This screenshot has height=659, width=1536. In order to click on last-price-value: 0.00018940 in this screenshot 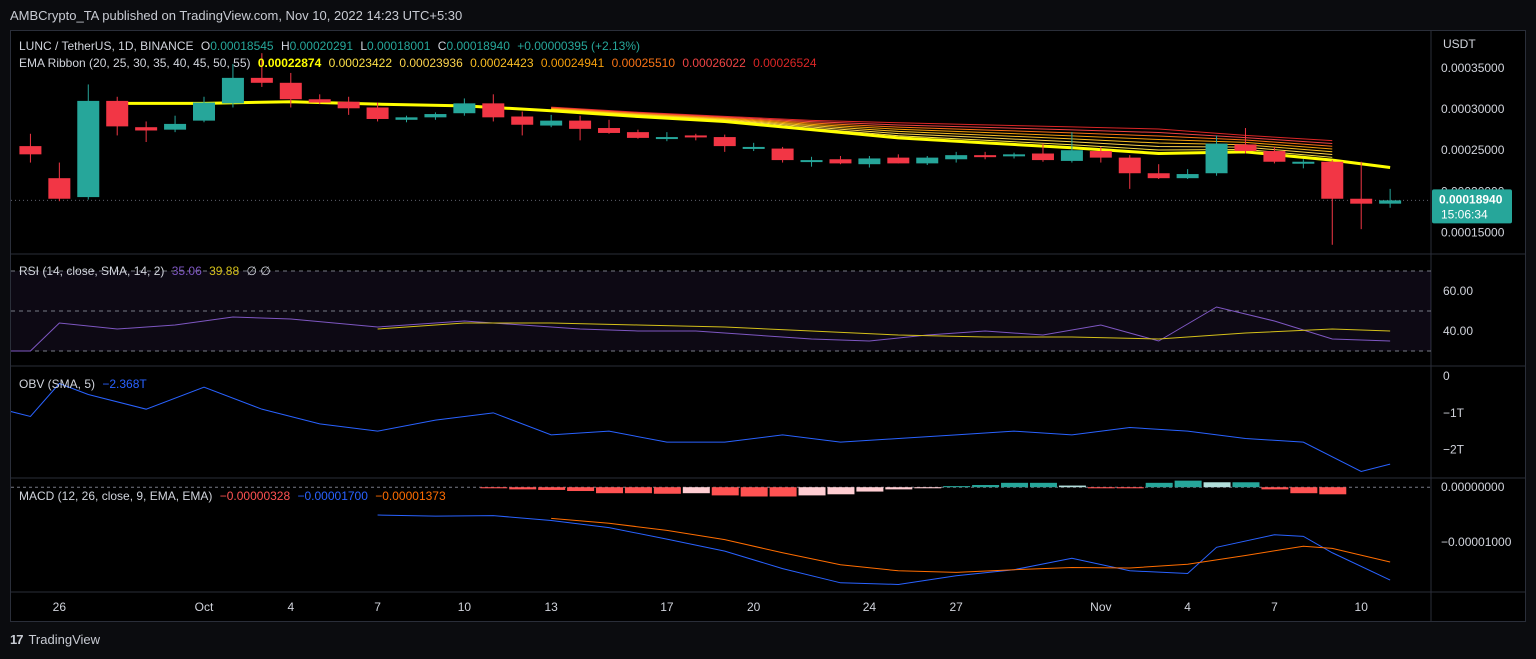, I will do `click(1471, 199)`.